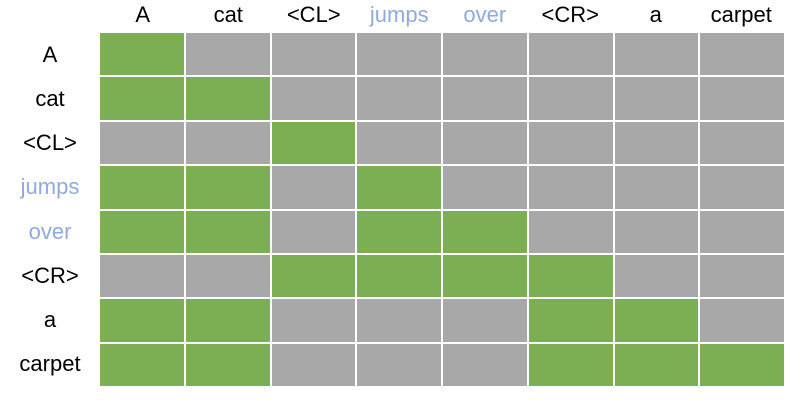 Image resolution: width=792 pixels, height=400 pixels. I want to click on row-label: <CL>, so click(50, 143).